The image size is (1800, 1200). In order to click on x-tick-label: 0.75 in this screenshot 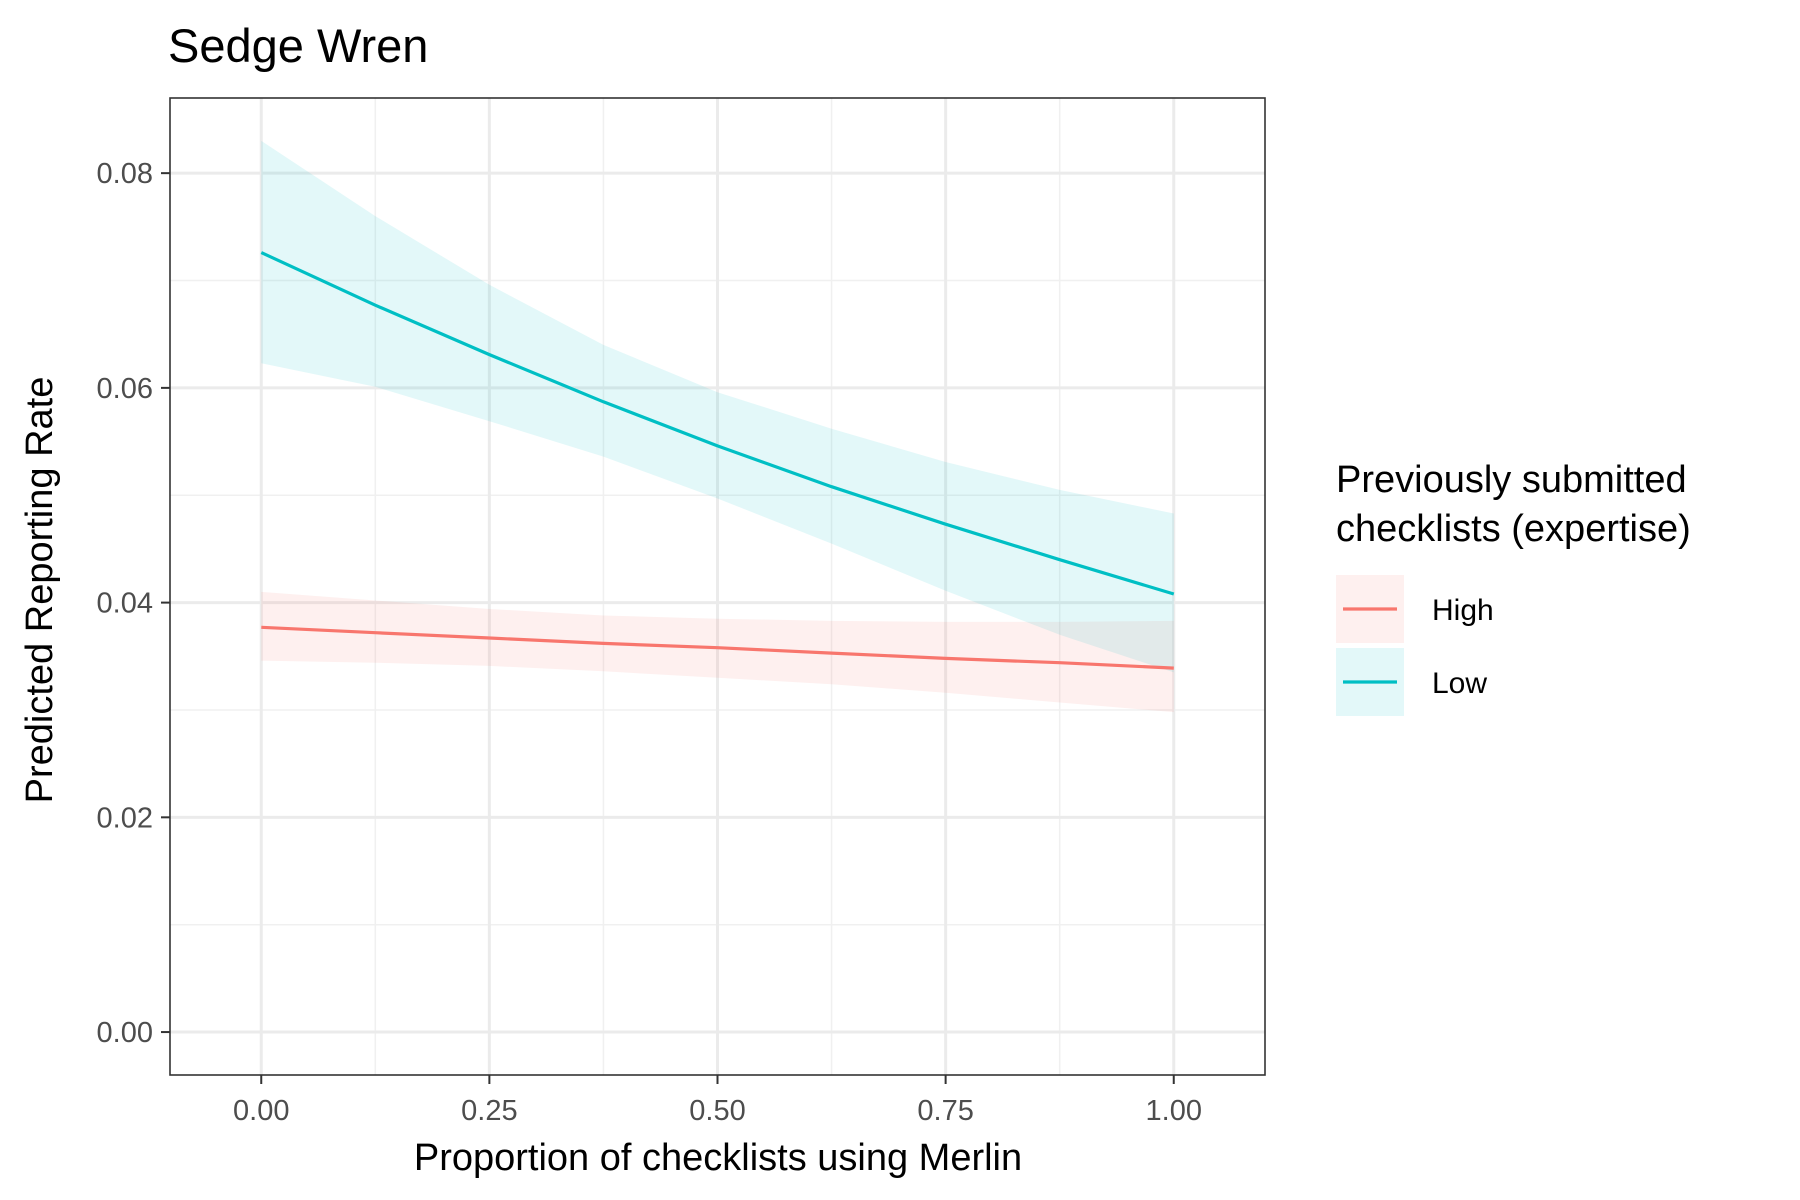, I will do `click(945, 1111)`.